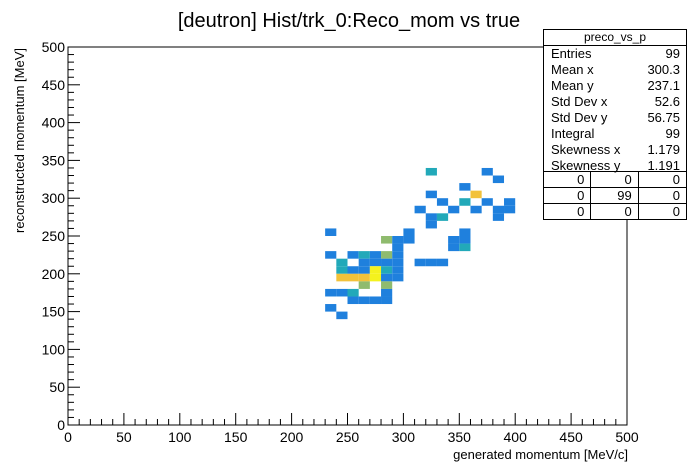 This screenshot has height=474, width=698. Describe the element at coordinates (236, 437) in the screenshot. I see `x-tick-label: 150` at that location.